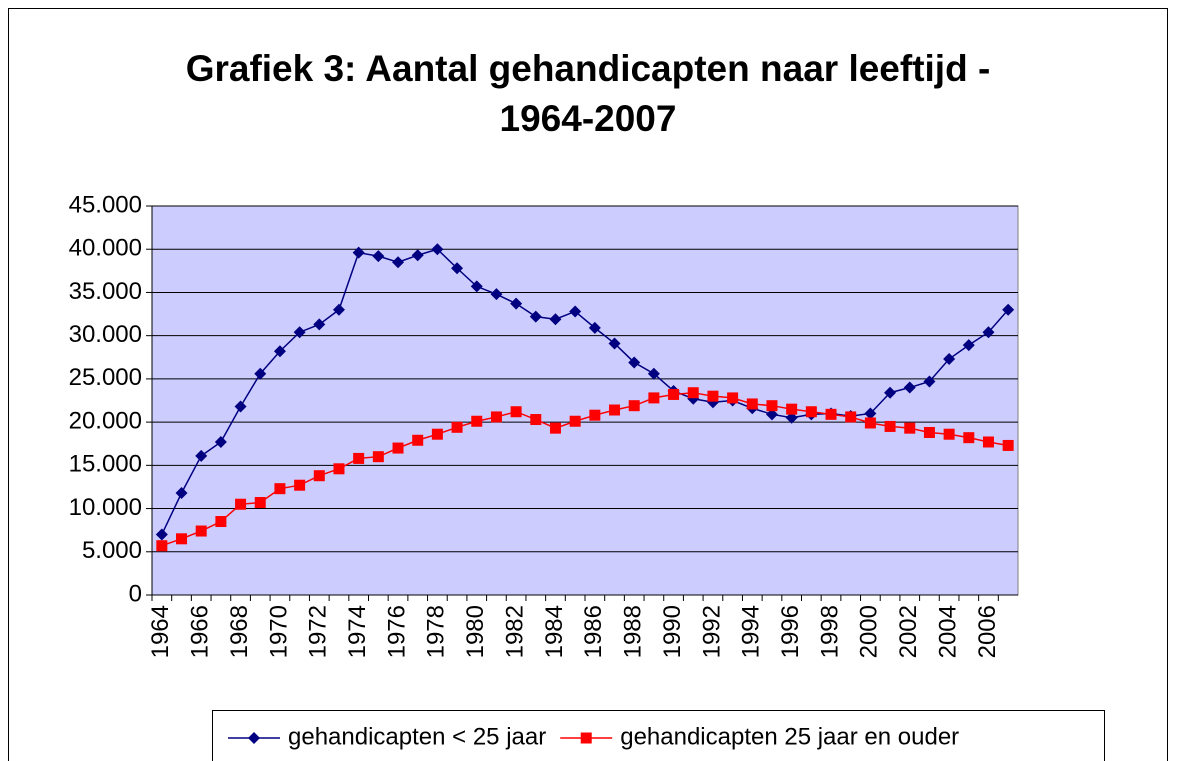 The height and width of the screenshot is (761, 1177). Describe the element at coordinates (908, 631) in the screenshot. I see `x-tick-label: 2002` at that location.